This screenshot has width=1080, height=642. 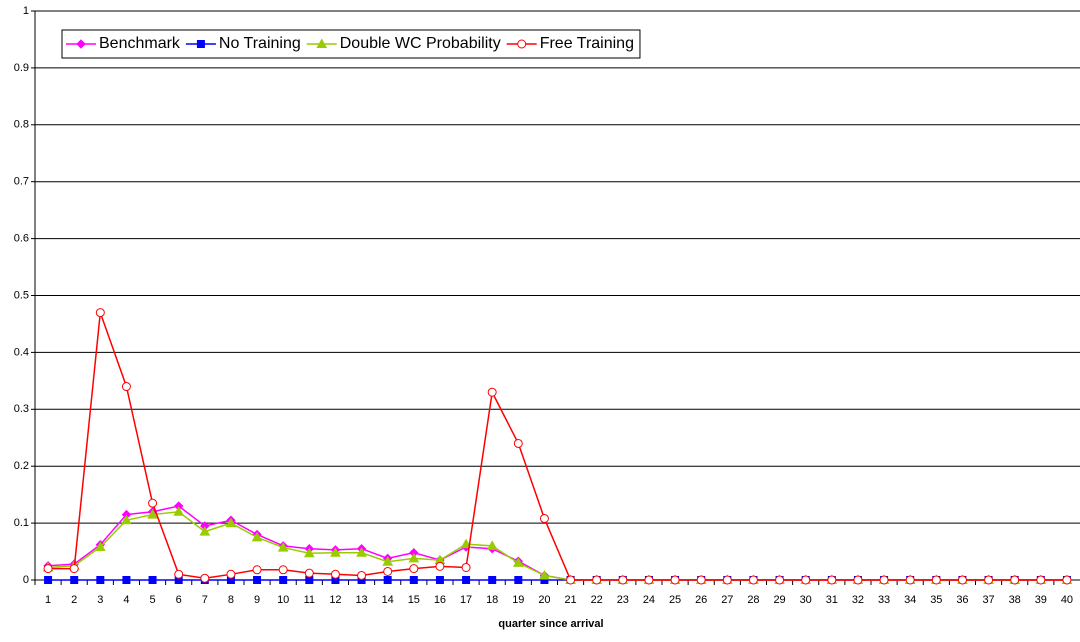 I want to click on x-tick-label: 13, so click(x=361, y=600).